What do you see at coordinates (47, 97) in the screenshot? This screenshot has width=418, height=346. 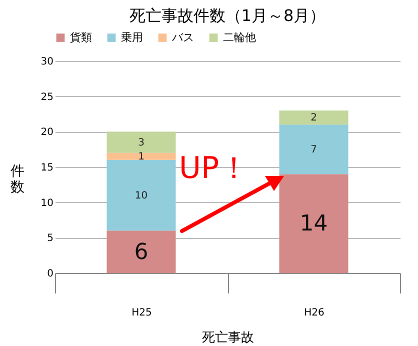 I see `y-tick-label: 25` at bounding box center [47, 97].